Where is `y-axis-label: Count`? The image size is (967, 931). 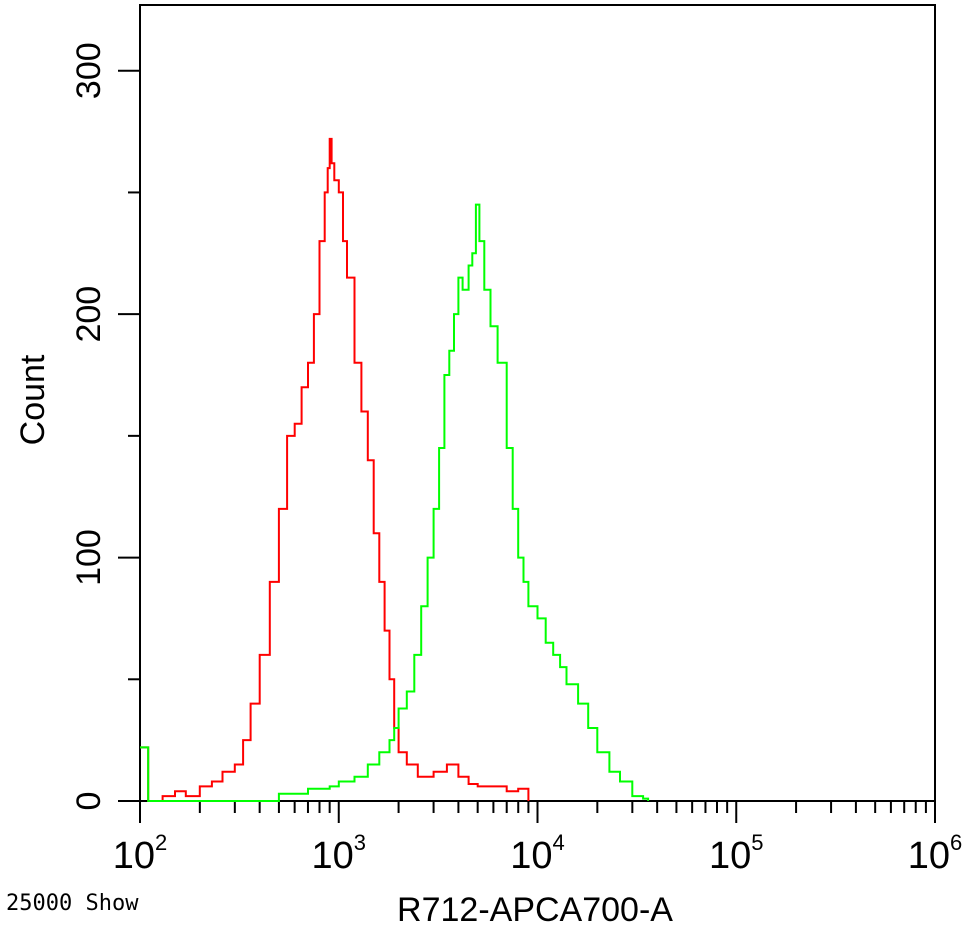
y-axis-label: Count is located at coordinates (33, 399).